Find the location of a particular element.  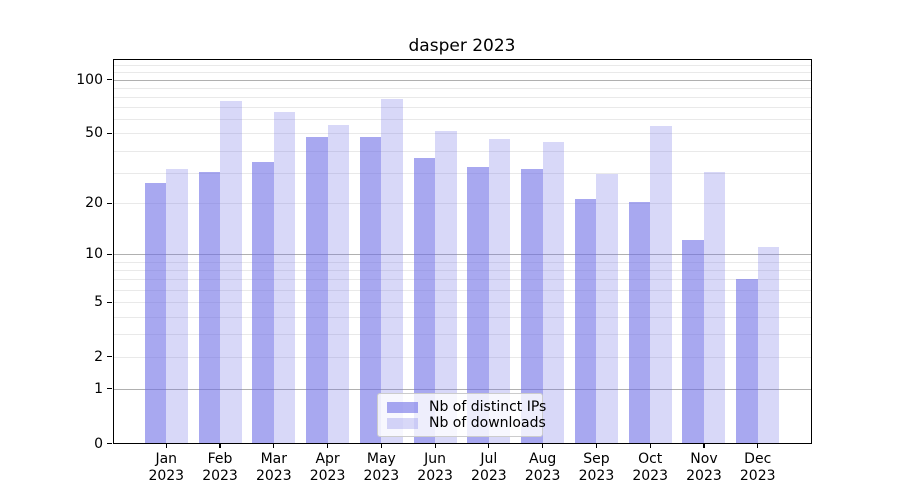

x-axis-tick-label: Dec 2023 is located at coordinates (757, 467).